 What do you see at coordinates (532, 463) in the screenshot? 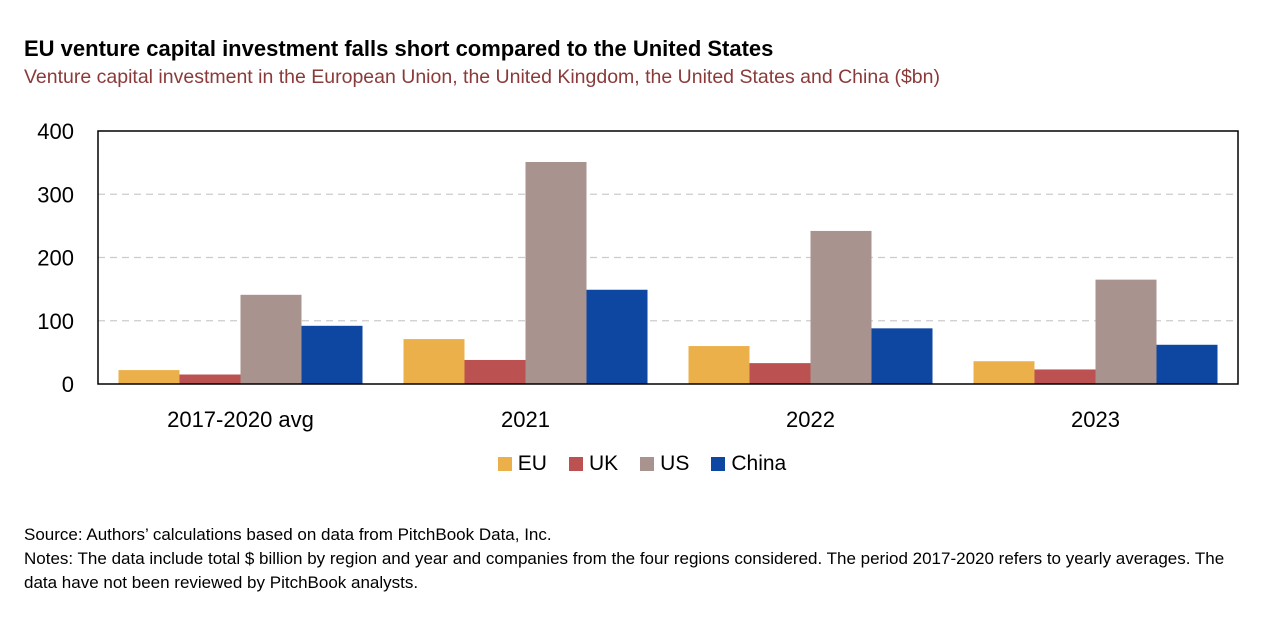
I see `legend-label: EU` at bounding box center [532, 463].